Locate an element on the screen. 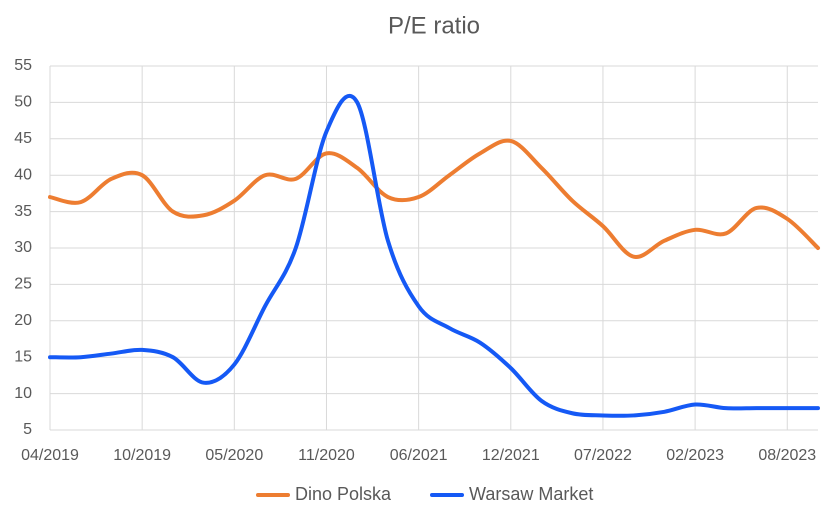  y-tick-label: 25 is located at coordinates (23, 284).